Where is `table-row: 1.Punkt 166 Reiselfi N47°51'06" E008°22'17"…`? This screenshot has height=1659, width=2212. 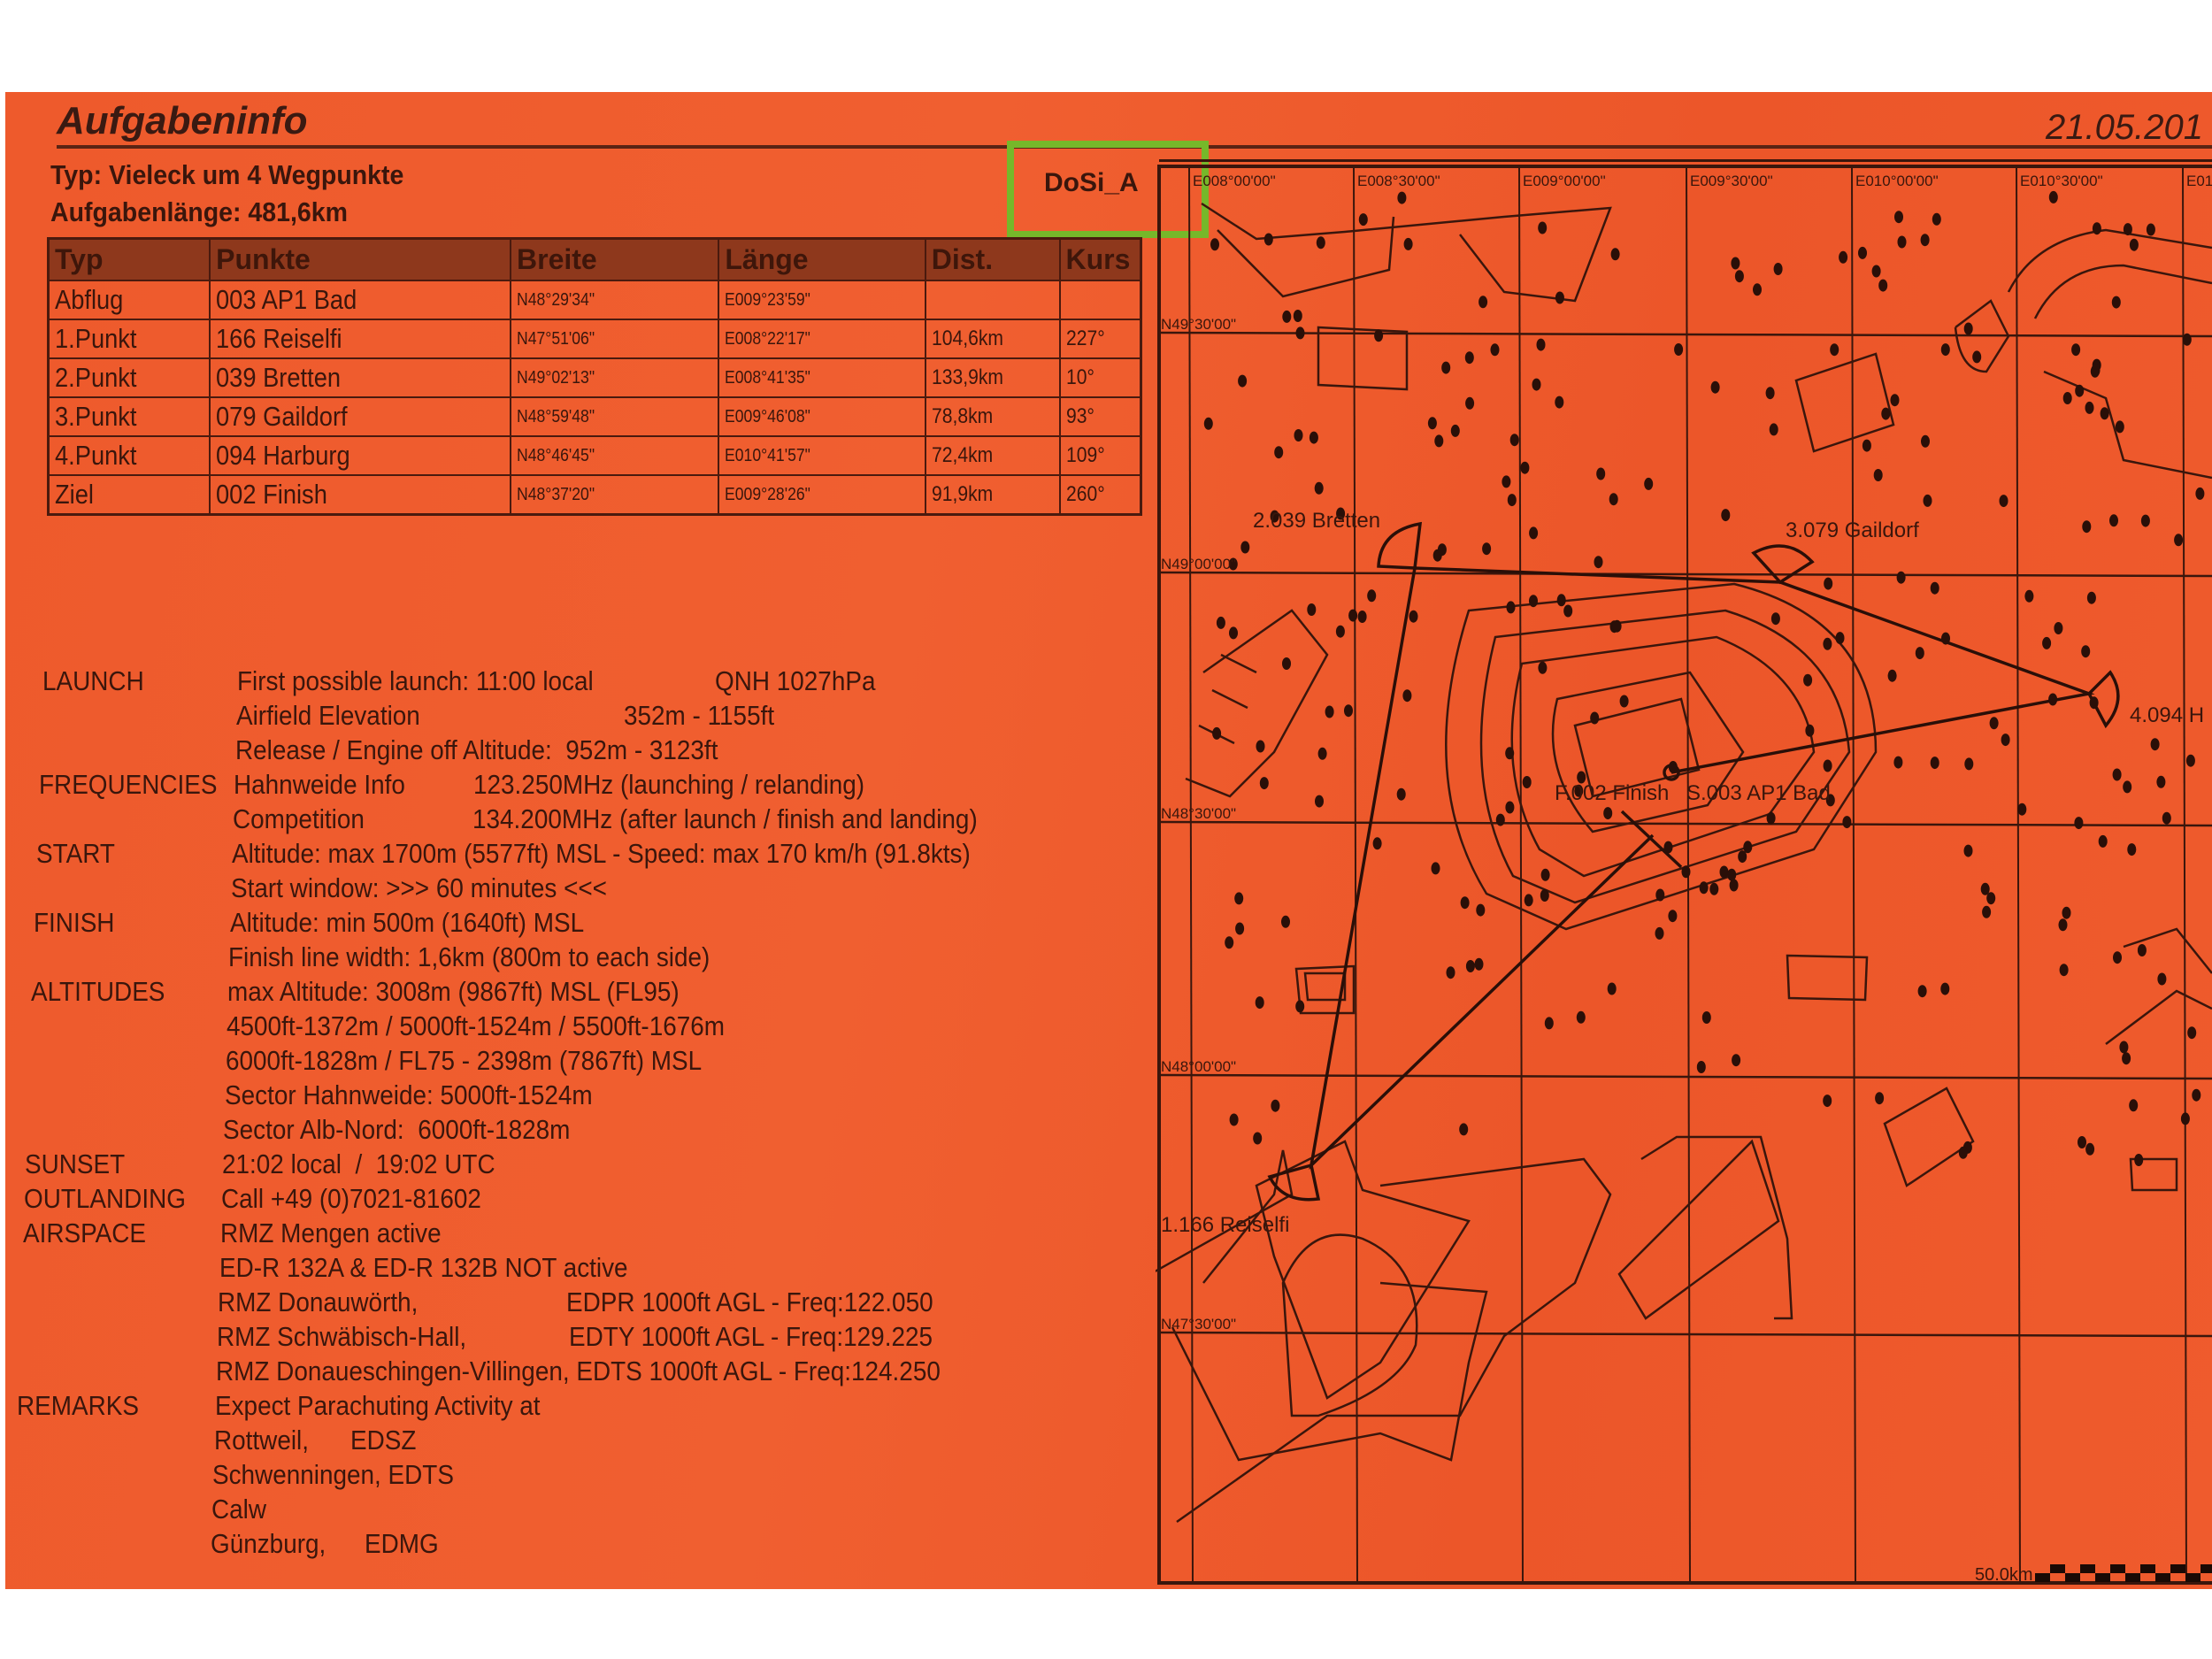 table-row: 1.Punkt 166 Reiselfi N47°51'06" E008°22'17"… is located at coordinates (595, 339).